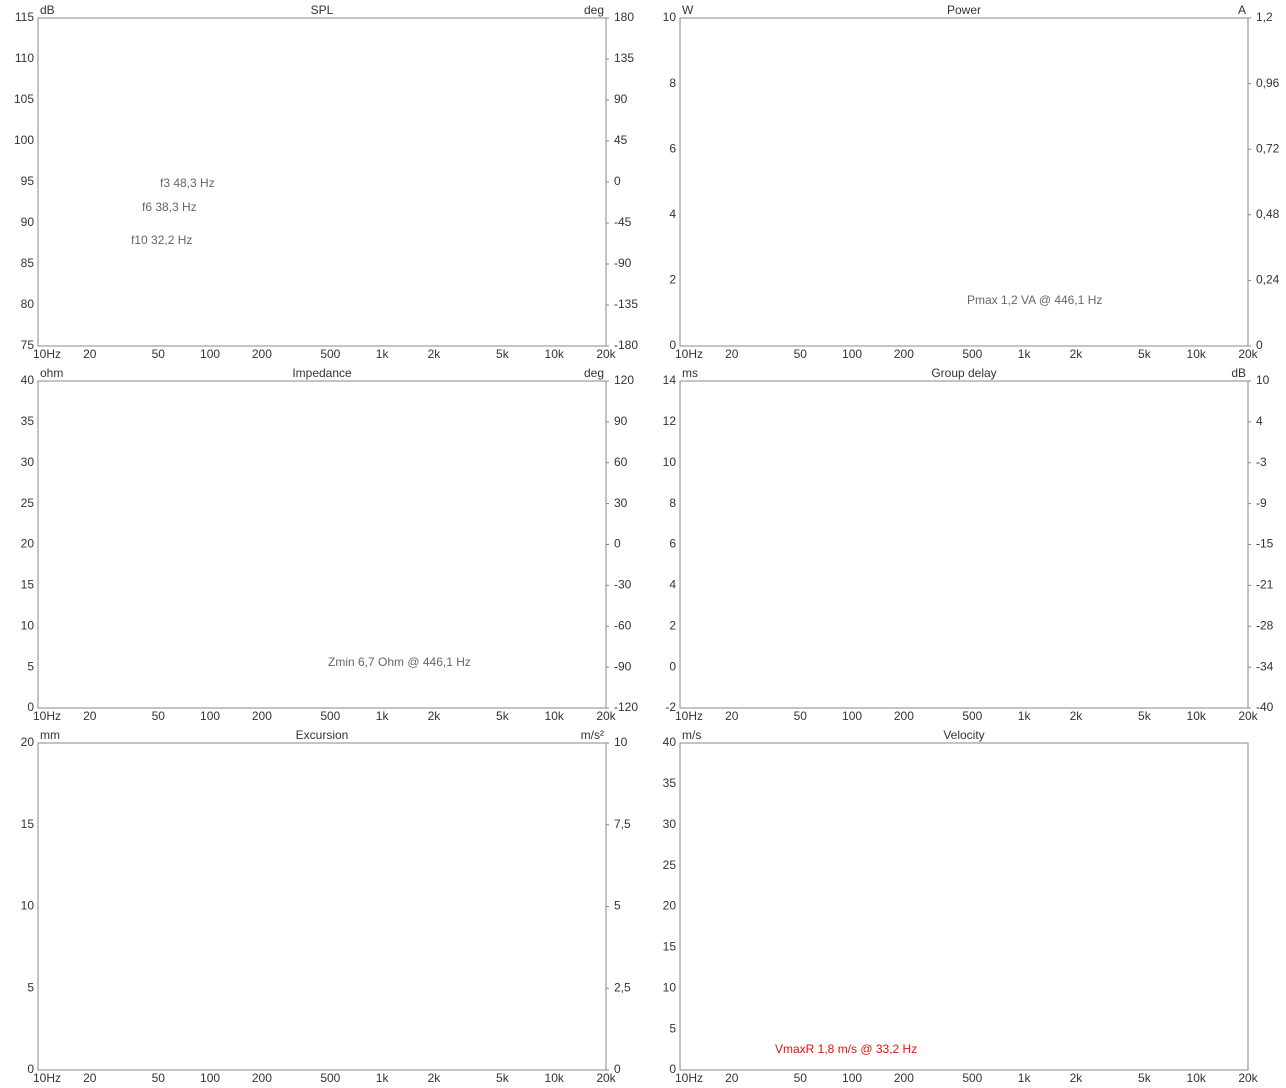 The image size is (1286, 1088). What do you see at coordinates (670, 421) in the screenshot?
I see `y-tick-label: 12` at bounding box center [670, 421].